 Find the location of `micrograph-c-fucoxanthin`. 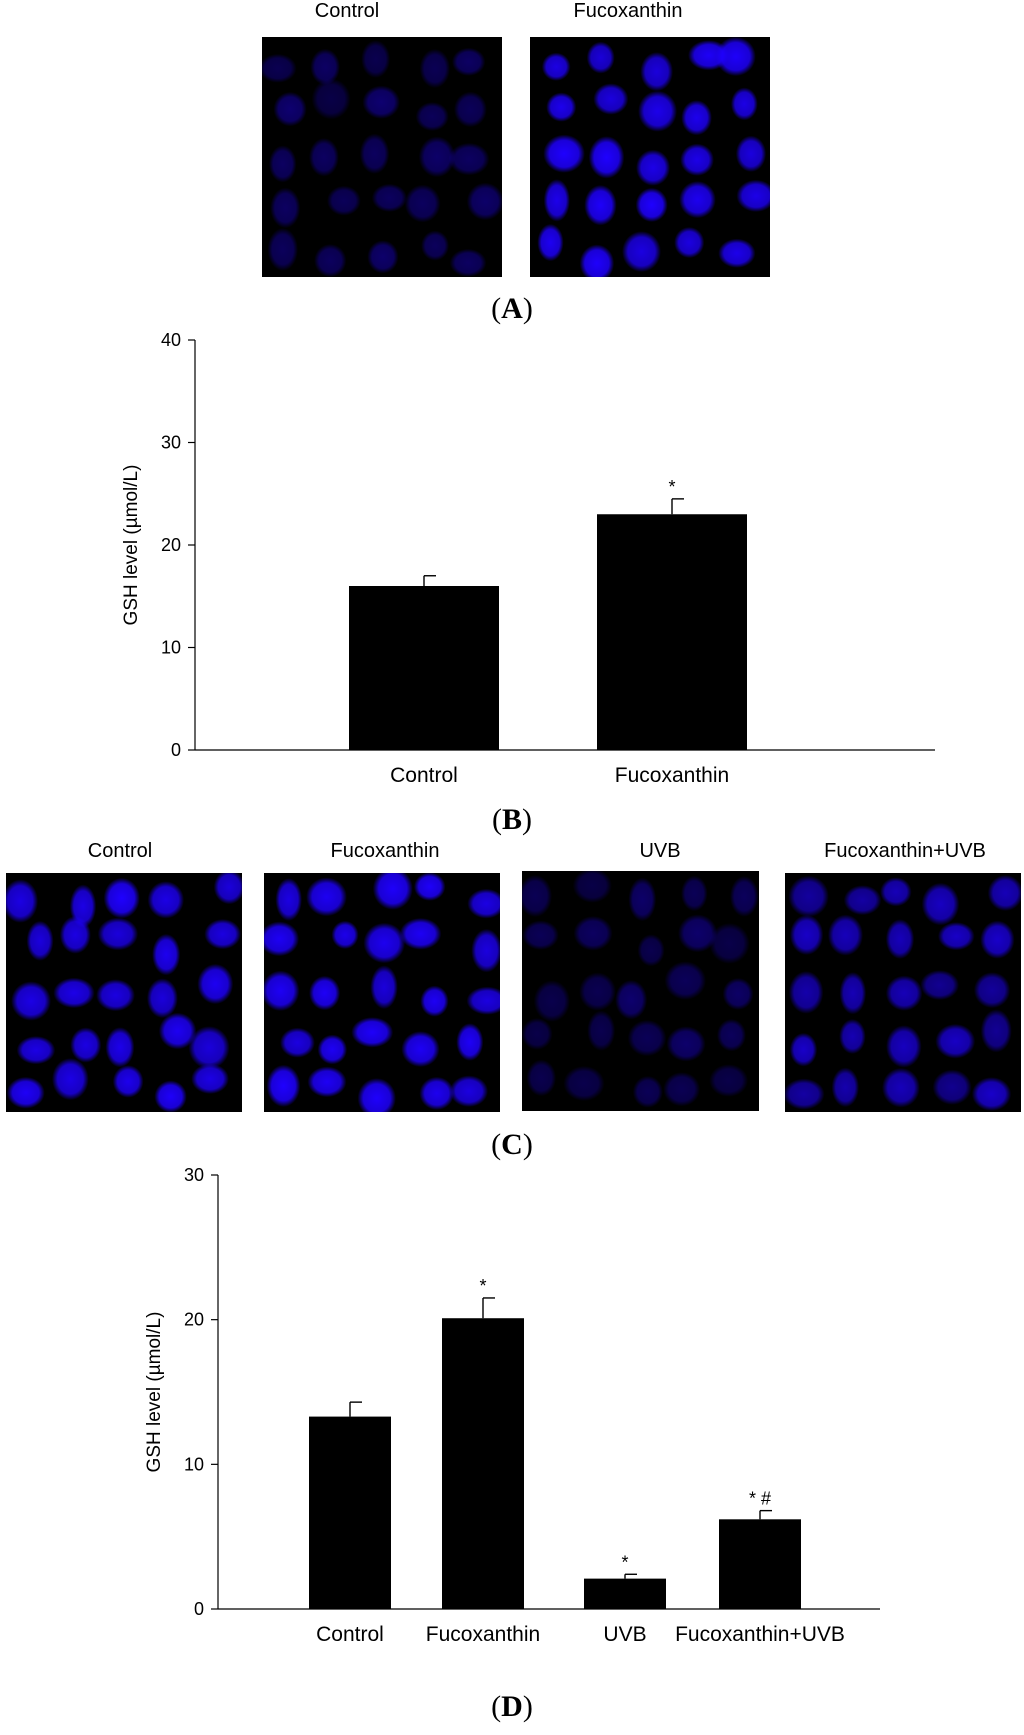

micrograph-c-fucoxanthin is located at coordinates (382, 992).